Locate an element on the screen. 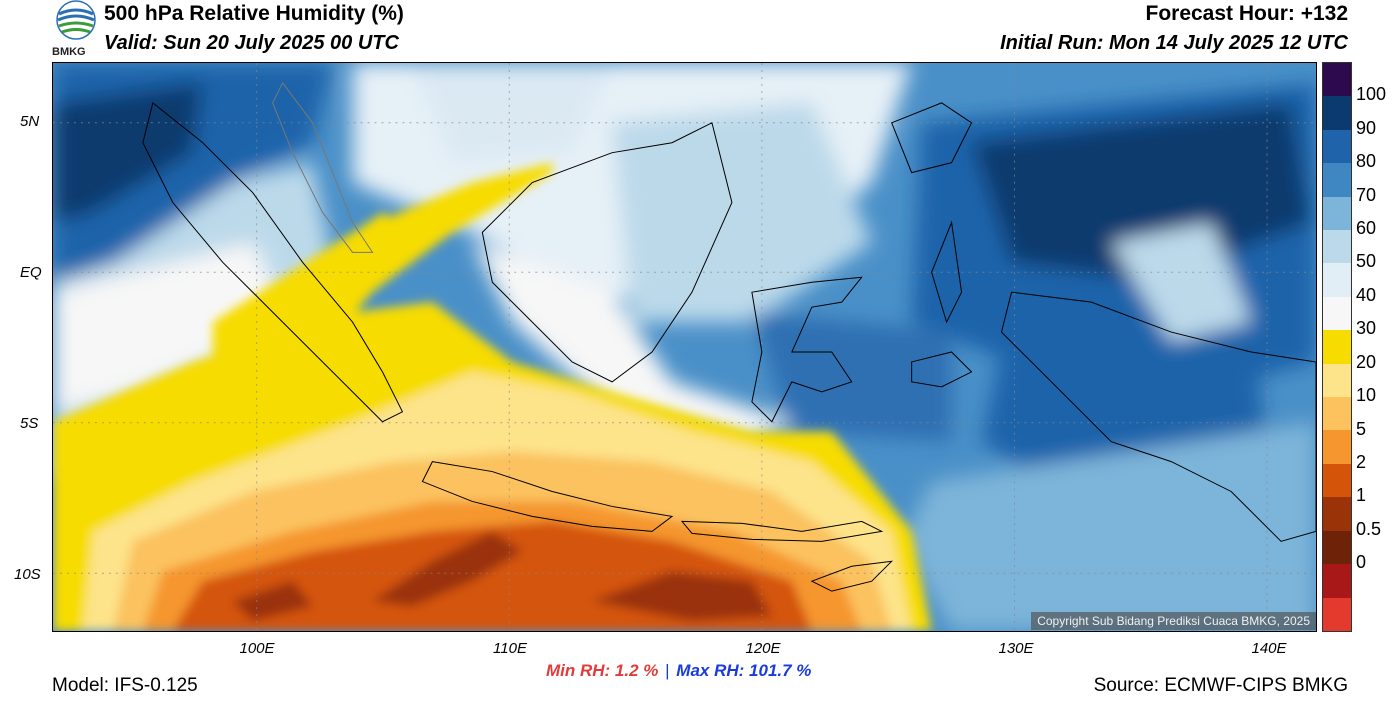 This screenshot has height=709, width=1400. colorbar-label: 60 is located at coordinates (1366, 228).